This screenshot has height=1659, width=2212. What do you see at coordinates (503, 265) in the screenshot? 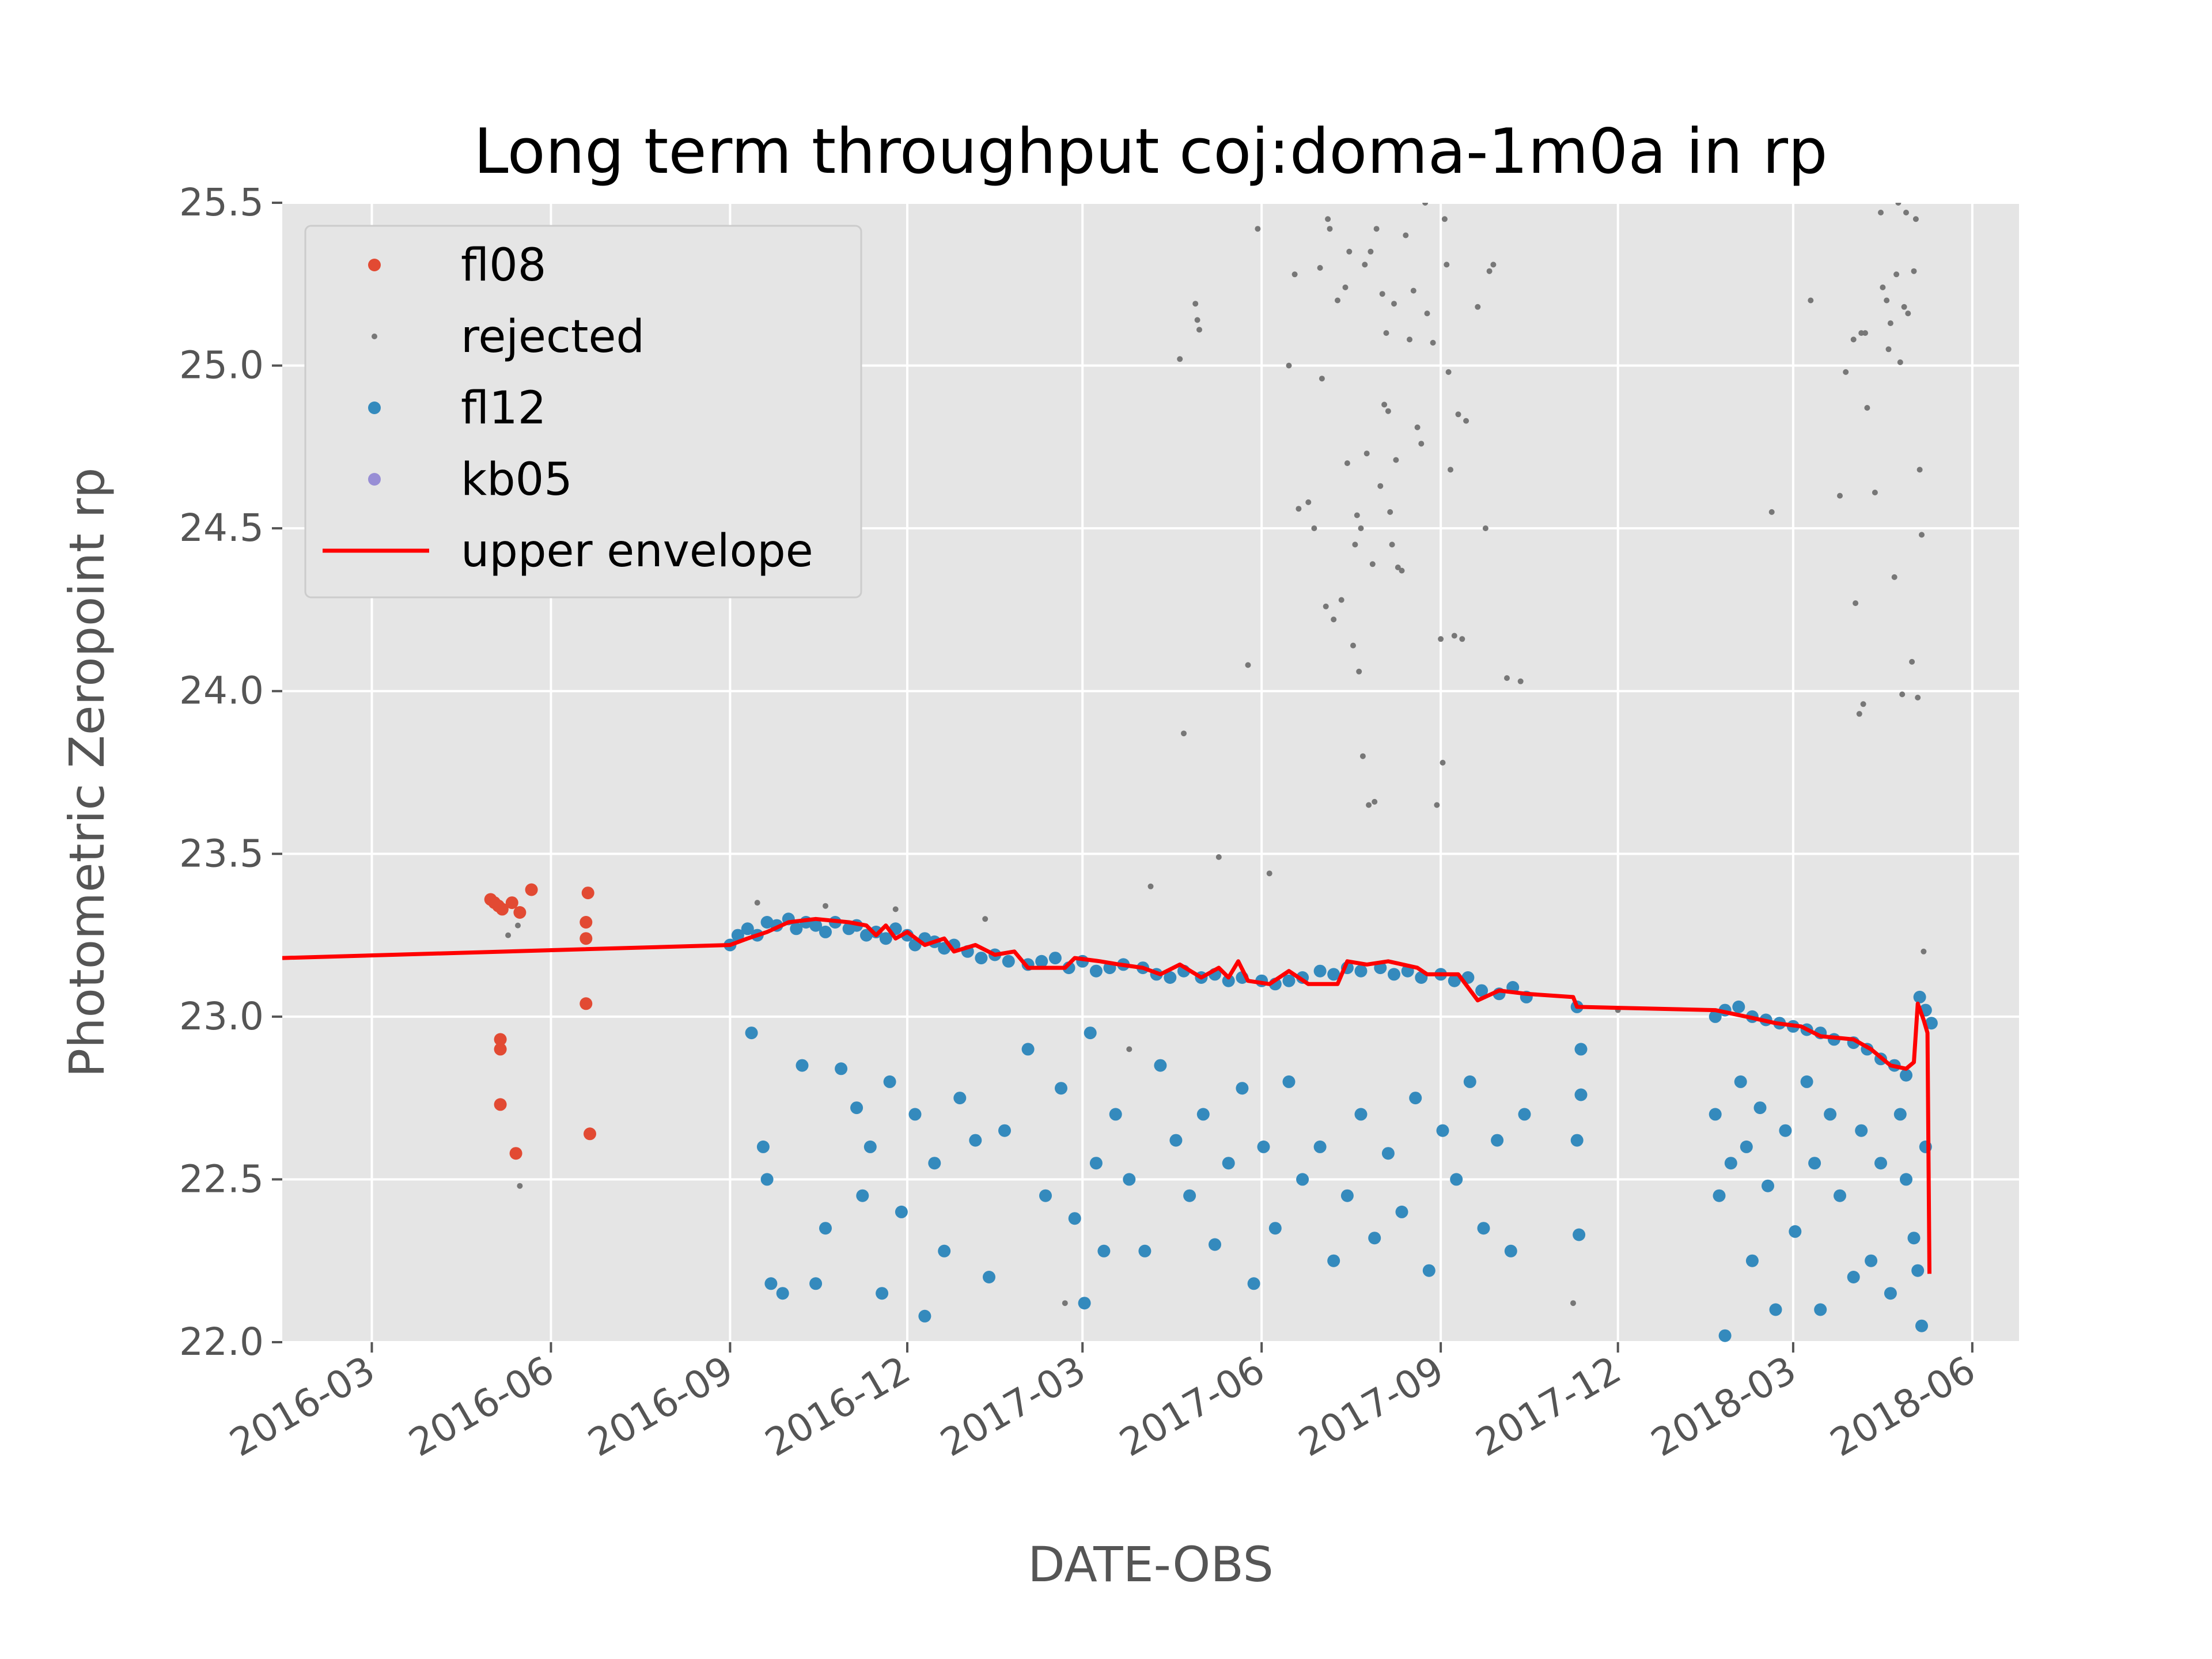
I see `legend-label: fl08` at bounding box center [503, 265].